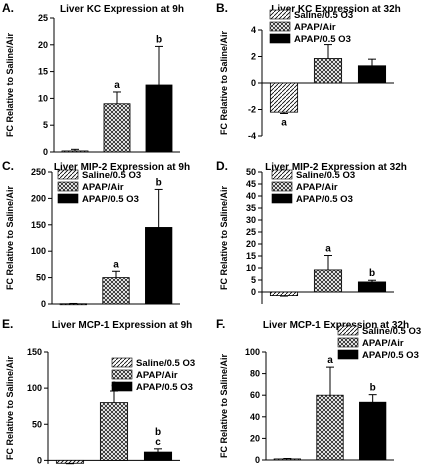  Describe the element at coordinates (252, 136) in the screenshot. I see `y-tick-label: -4` at that location.